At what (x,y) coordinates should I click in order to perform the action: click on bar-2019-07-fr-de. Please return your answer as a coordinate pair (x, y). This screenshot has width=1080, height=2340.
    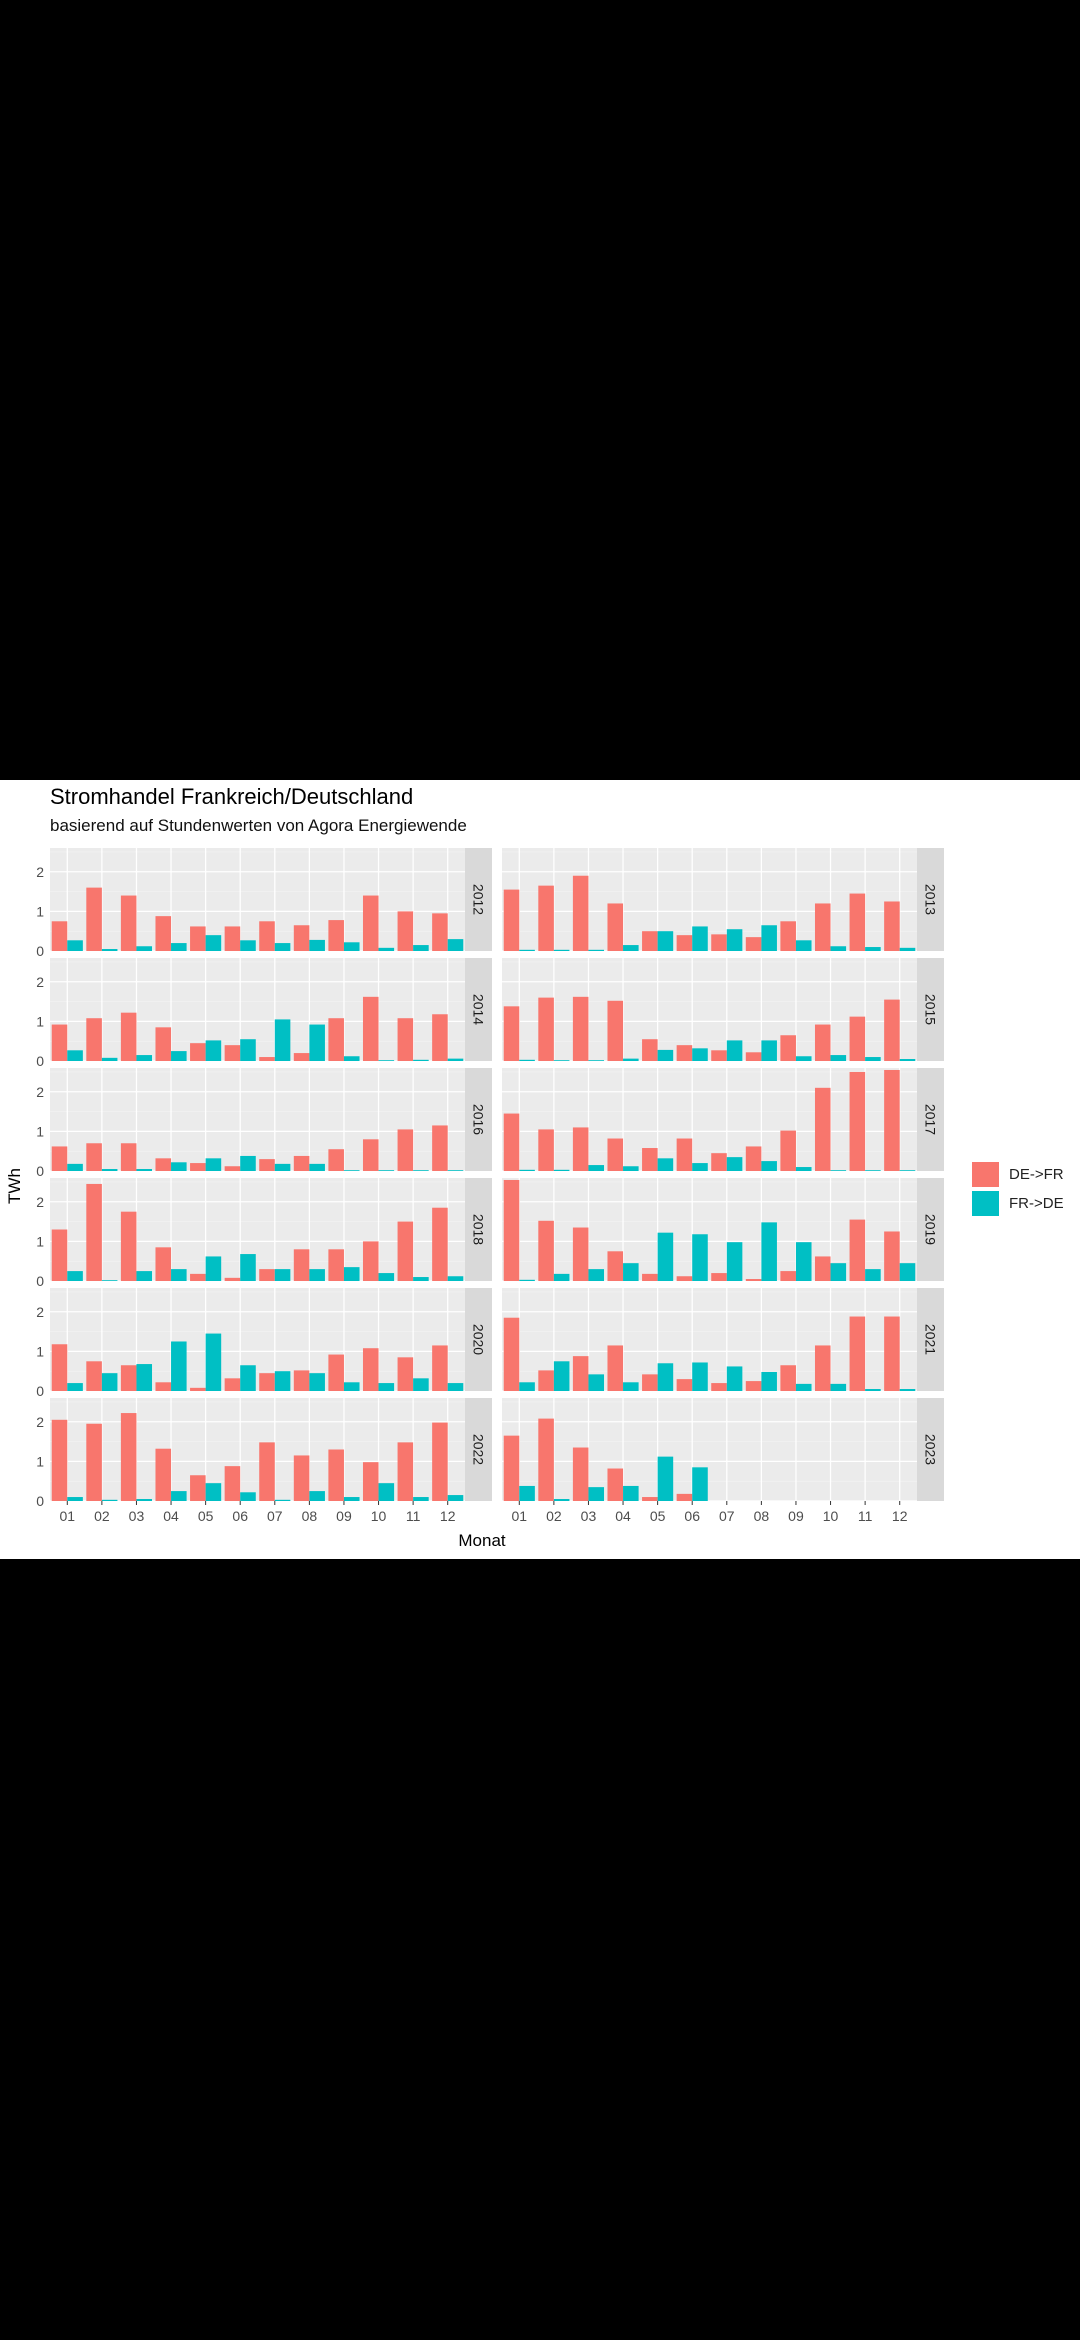
    Looking at the image, I should click on (734, 1261).